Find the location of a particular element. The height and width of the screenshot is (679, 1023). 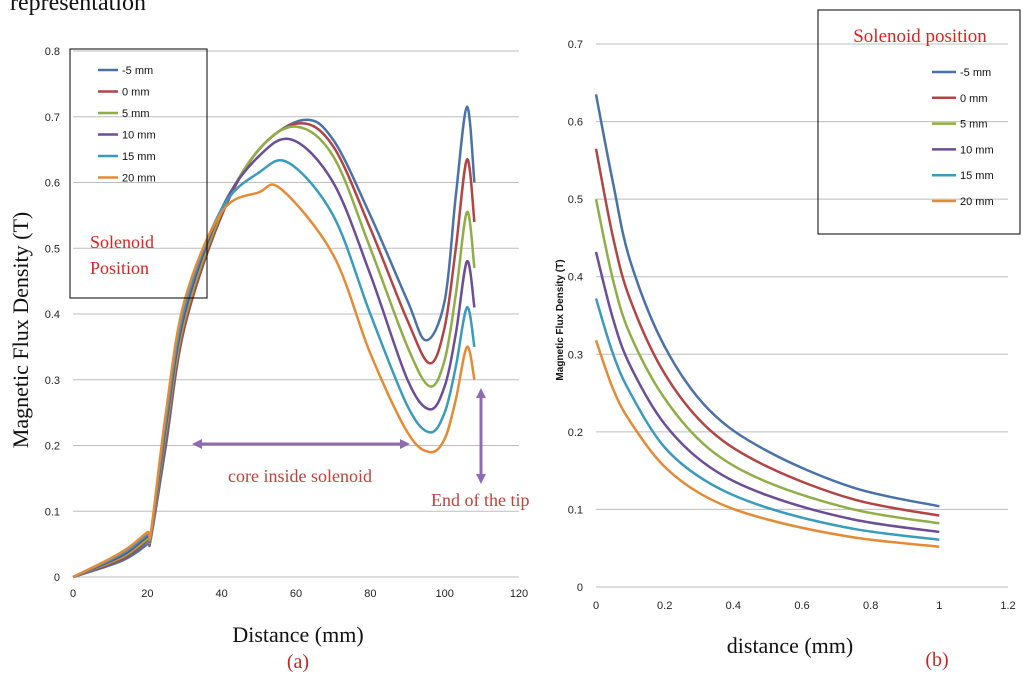

x-tick-label: 1 is located at coordinates (939, 606).